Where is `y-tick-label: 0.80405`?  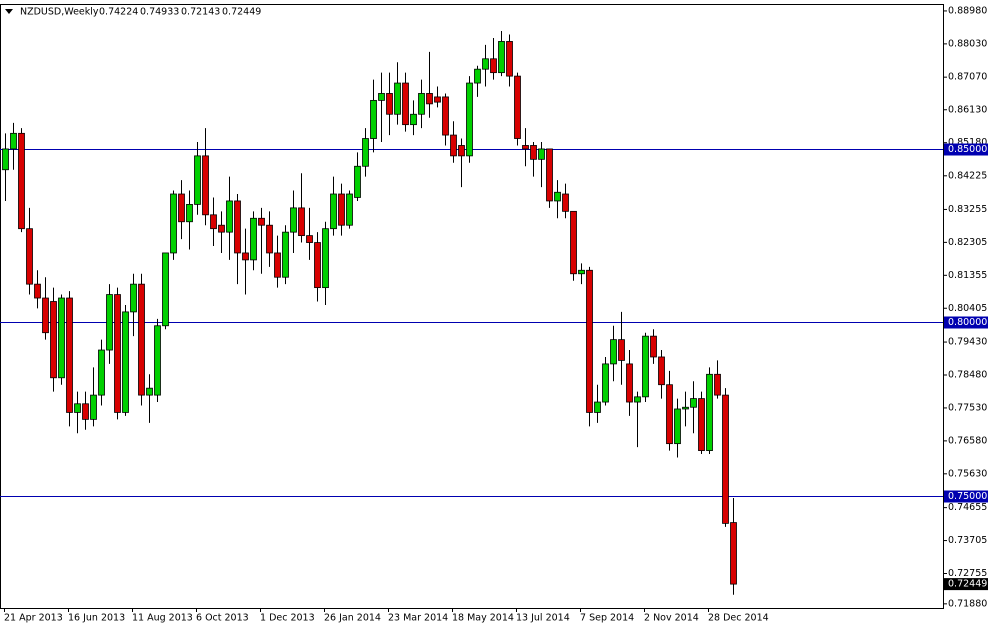 y-tick-label: 0.80405 is located at coordinates (967, 308).